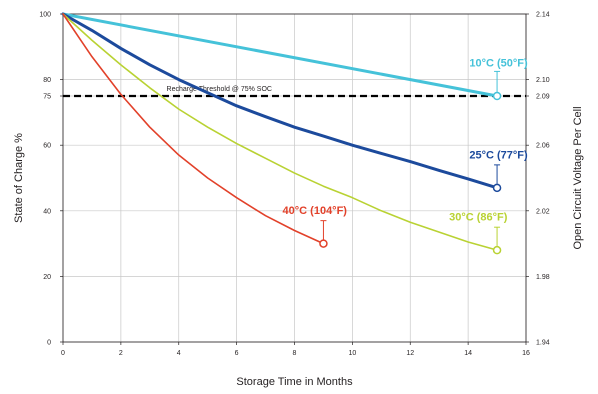 This screenshot has height=394, width=598. Describe the element at coordinates (478, 218) in the screenshot. I see `series-label-30: 30°C (86°F)` at that location.